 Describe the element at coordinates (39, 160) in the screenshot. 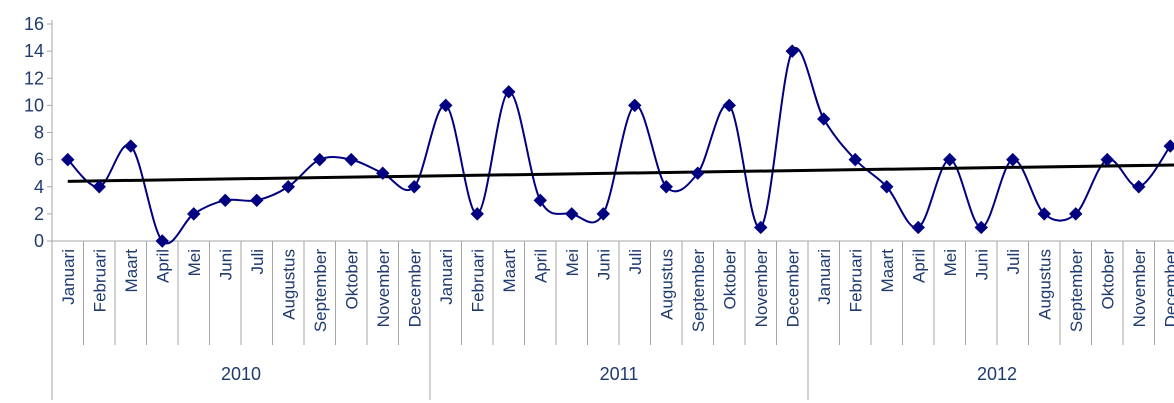

I see `y-tick-label: 6` at that location.